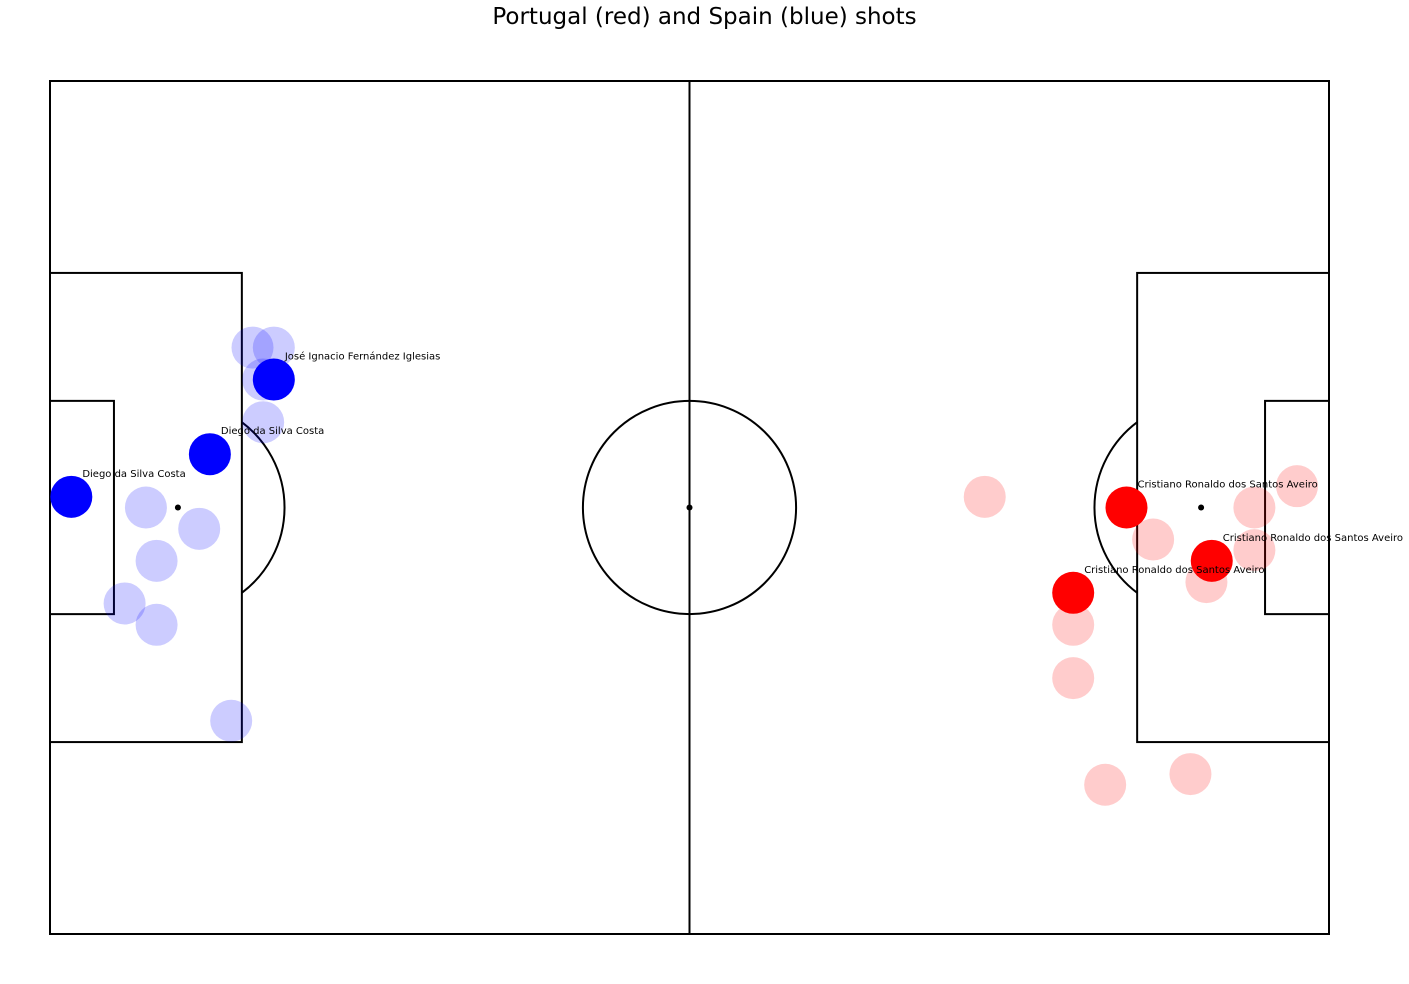 The width and height of the screenshot is (1409, 984). Describe the element at coordinates (263, 507) in the screenshot. I see `left-penalty-arc` at that location.